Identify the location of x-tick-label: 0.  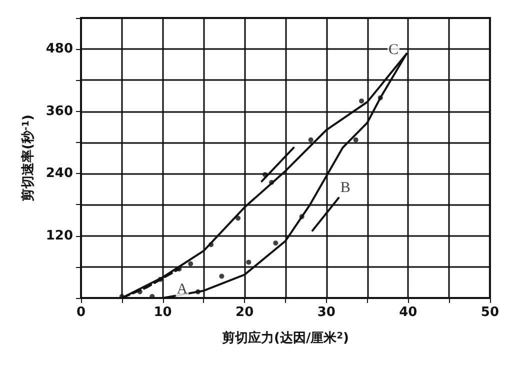
(81, 312).